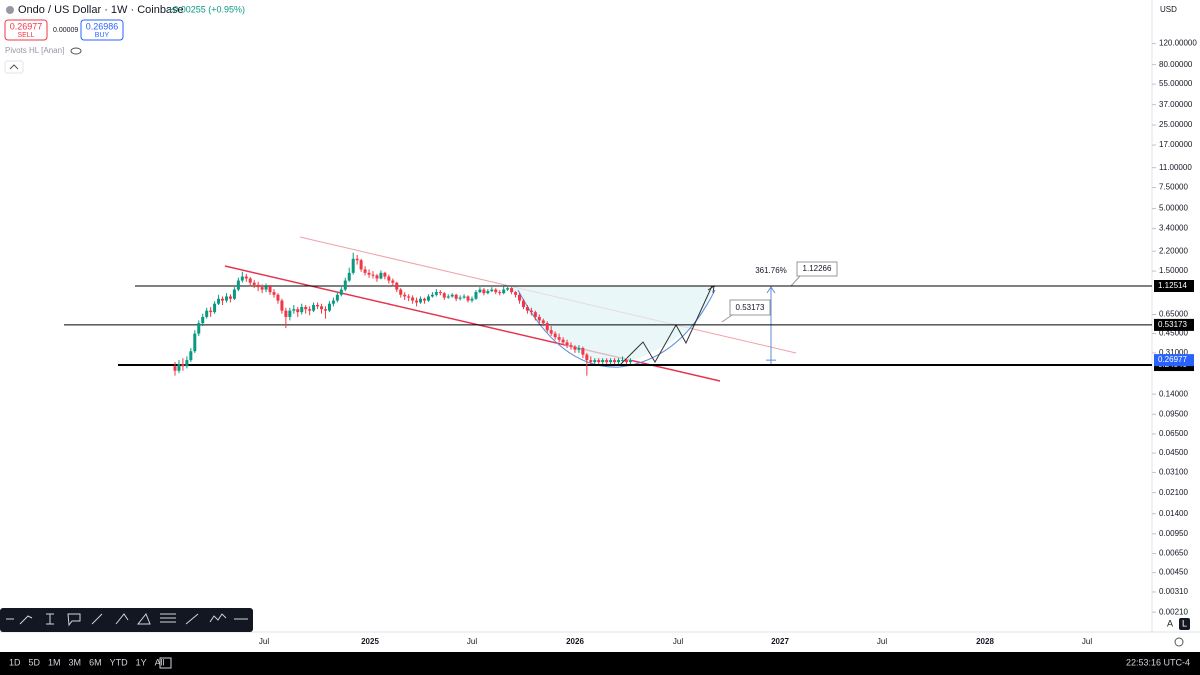  What do you see at coordinates (780, 641) in the screenshot?
I see `x-tick-label: 2027` at bounding box center [780, 641].